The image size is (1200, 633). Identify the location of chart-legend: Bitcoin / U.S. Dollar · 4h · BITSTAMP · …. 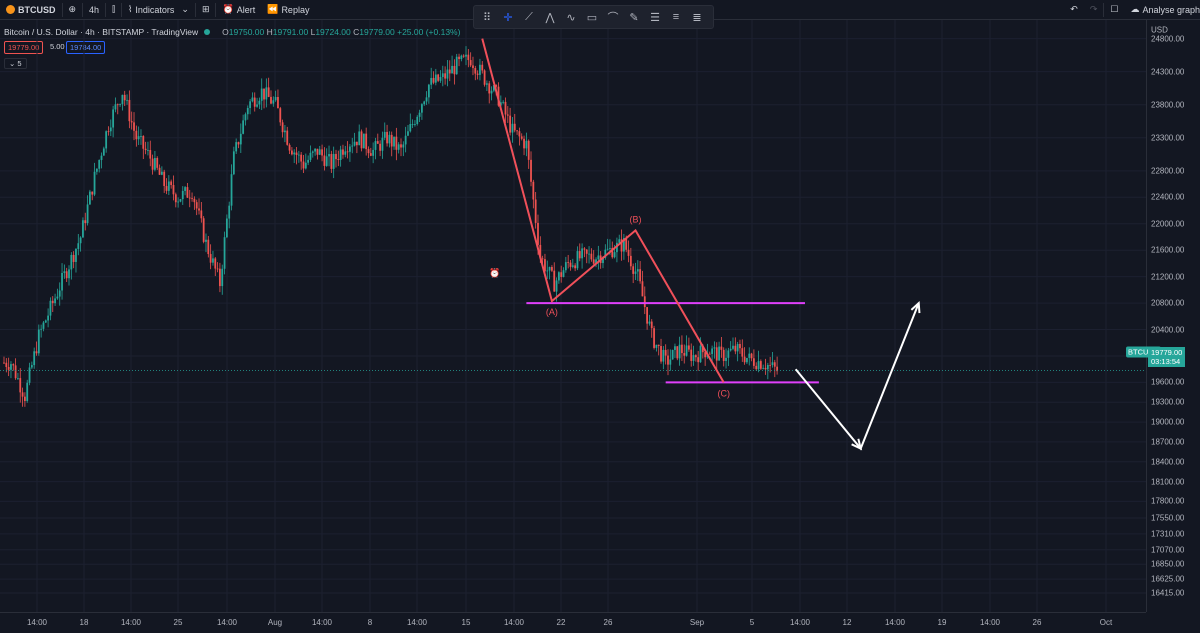
(232, 32).